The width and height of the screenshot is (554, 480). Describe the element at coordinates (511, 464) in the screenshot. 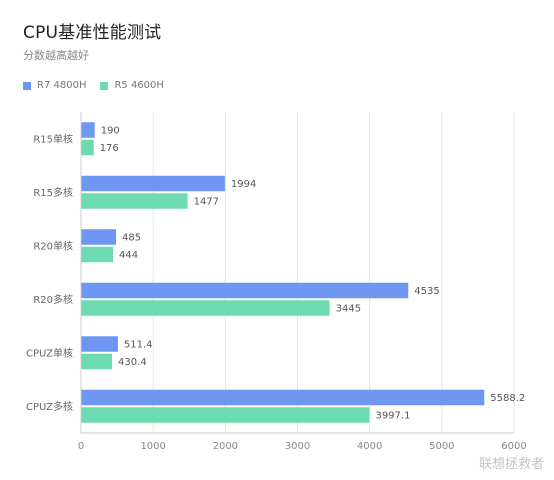

I see `watermark: 联想拯救者` at that location.